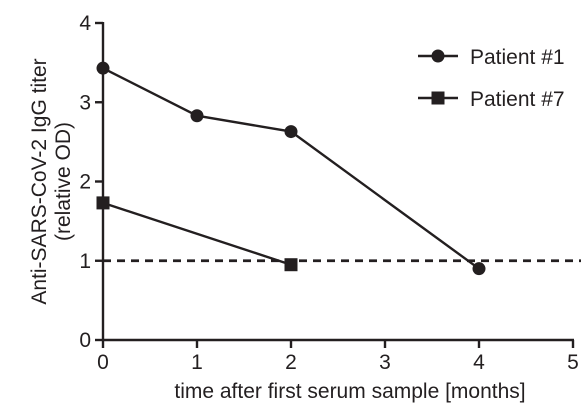 This screenshot has width=586, height=406. What do you see at coordinates (517, 99) in the screenshot?
I see `legend-label: Patient #7` at bounding box center [517, 99].